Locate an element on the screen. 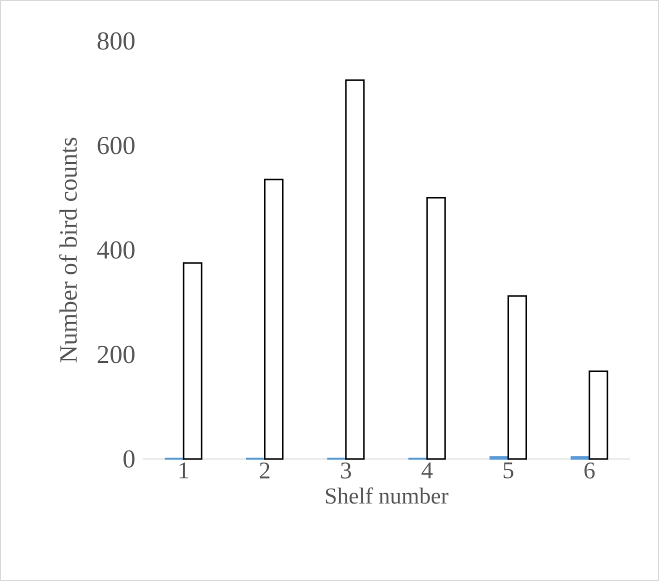 Image resolution: width=659 pixels, height=581 pixels. x-tick-label: 1 is located at coordinates (184, 470).